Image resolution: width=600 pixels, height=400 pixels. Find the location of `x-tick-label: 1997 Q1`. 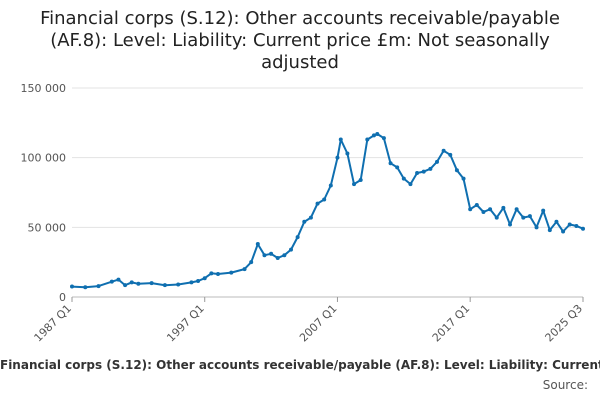

x-tick-label: 1997 Q1 is located at coordinates (185, 323).